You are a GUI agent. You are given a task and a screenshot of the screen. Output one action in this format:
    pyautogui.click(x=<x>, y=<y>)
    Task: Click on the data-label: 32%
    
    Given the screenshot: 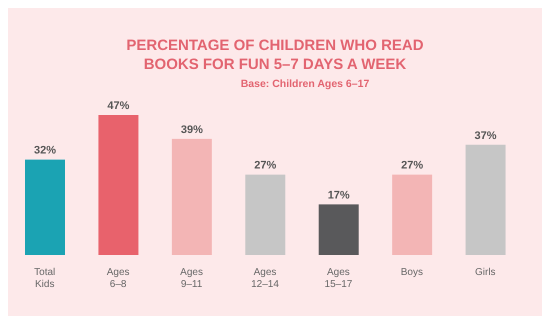 What is the action you would take?
    pyautogui.click(x=45, y=150)
    